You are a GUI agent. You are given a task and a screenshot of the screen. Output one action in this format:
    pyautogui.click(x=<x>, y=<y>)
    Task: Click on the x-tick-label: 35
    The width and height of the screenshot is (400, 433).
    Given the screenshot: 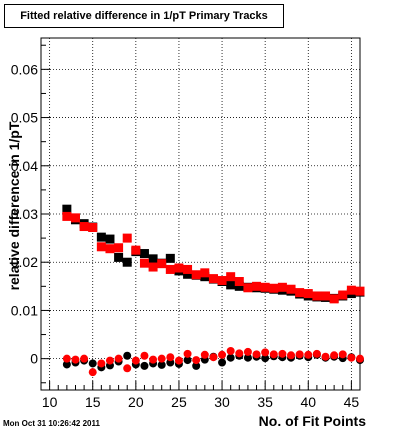 What is the action you would take?
    pyautogui.click(x=265, y=402)
    